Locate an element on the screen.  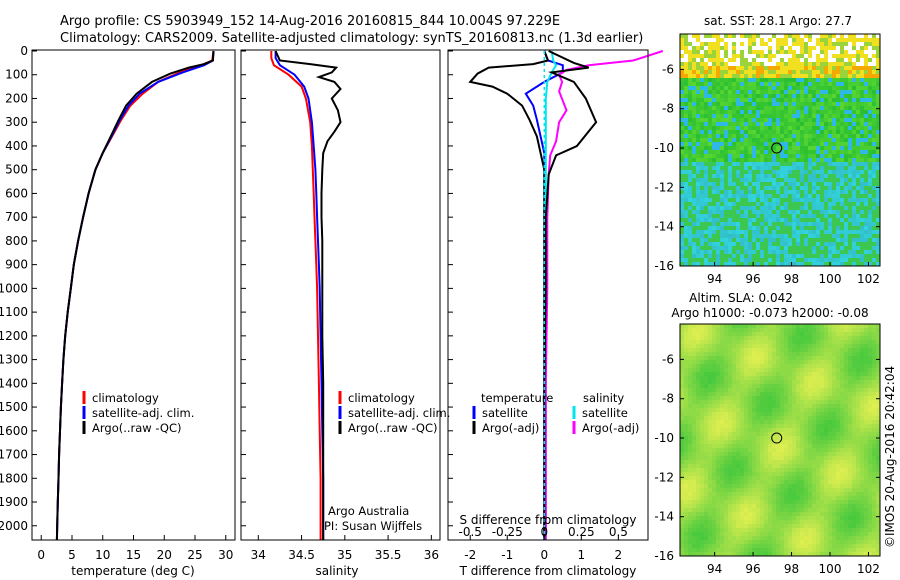
depth-tick-label: 1700 is located at coordinates (14, 455).